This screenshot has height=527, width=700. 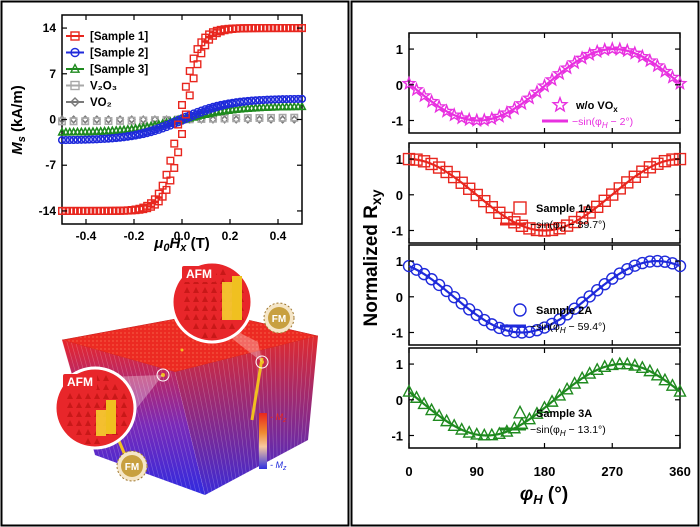 I want to click on rxy-panel-3: -1 0 1 Sample 2A −sin(φH − 59.4°), so click(x=539, y=295).